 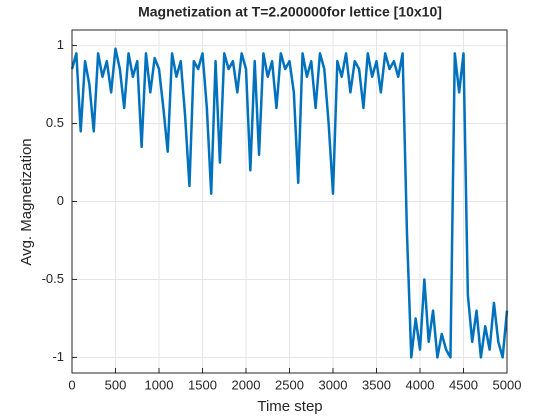 What do you see at coordinates (376, 384) in the screenshot?
I see `x-tick-label: 3500` at bounding box center [376, 384].